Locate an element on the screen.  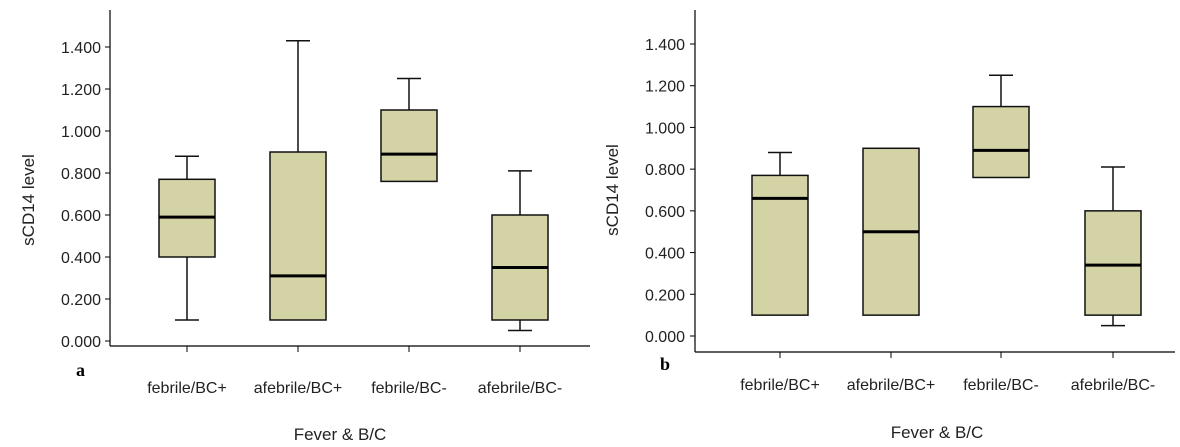
panel-letter: a is located at coordinates (80, 370).